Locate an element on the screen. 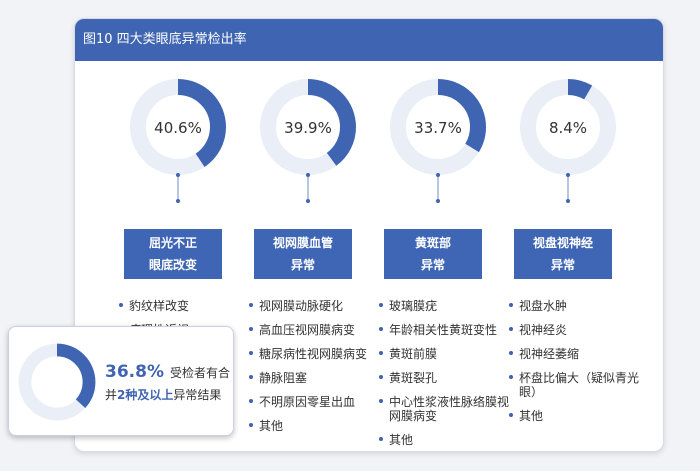 Image resolution: width=700 pixels, height=471 pixels. donut-chart: 33.7% is located at coordinates (438, 127).